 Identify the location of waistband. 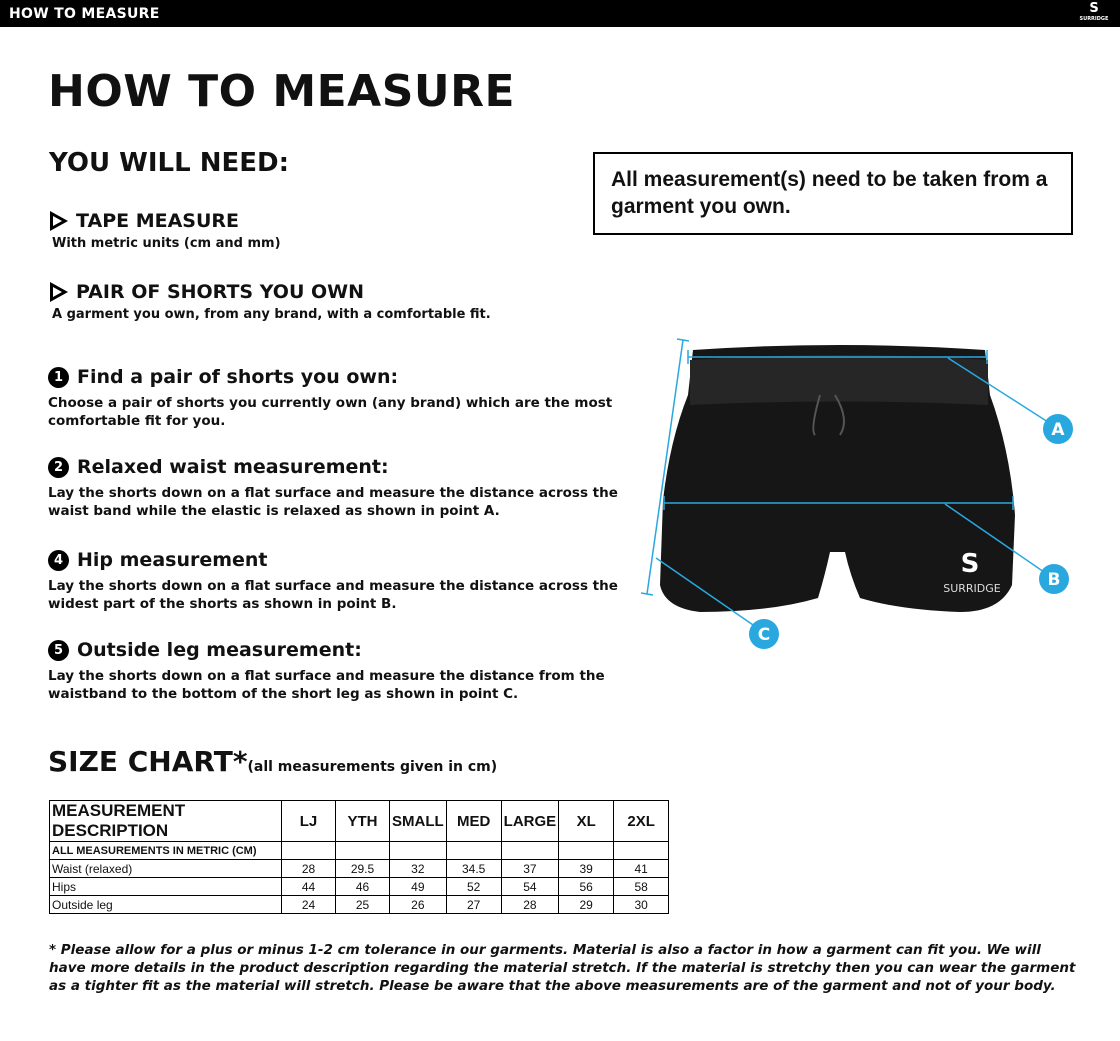
(839, 380).